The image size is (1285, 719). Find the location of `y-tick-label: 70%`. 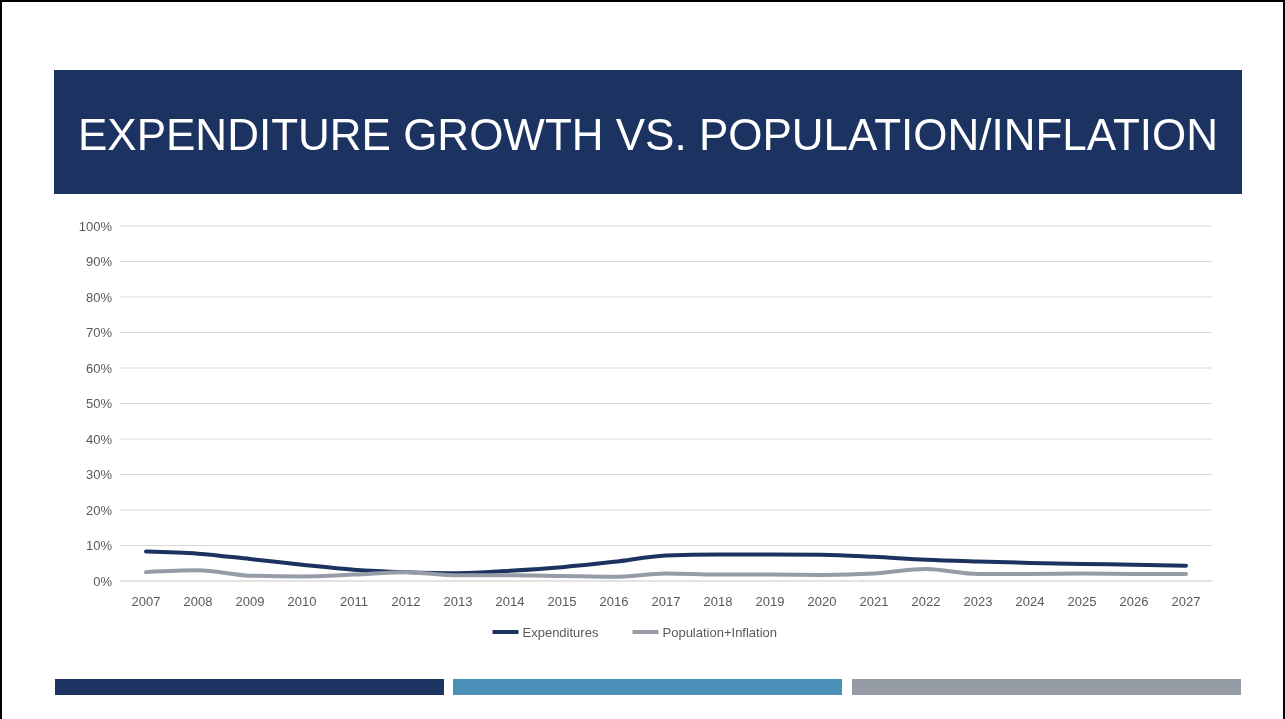

y-tick-label: 70% is located at coordinates (99, 333).